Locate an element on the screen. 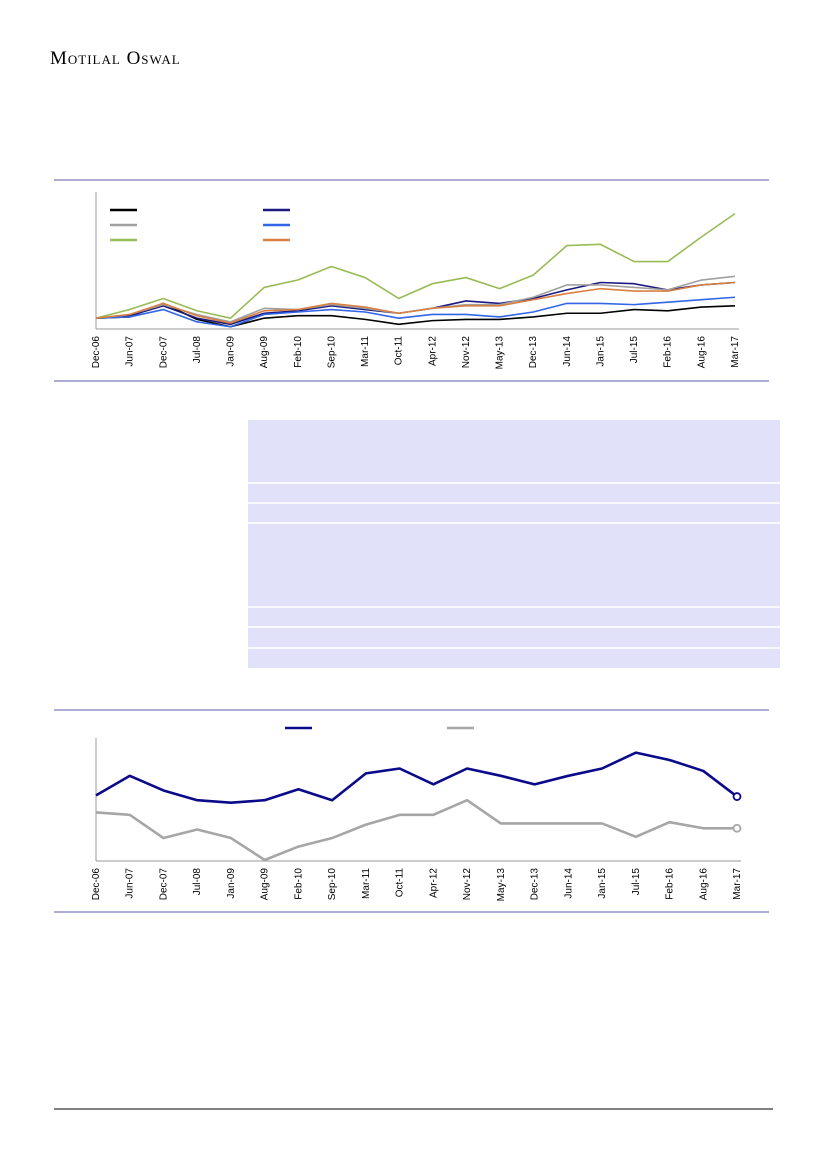 The width and height of the screenshot is (827, 1169). brand: Motilal Oswal is located at coordinates (115, 58).